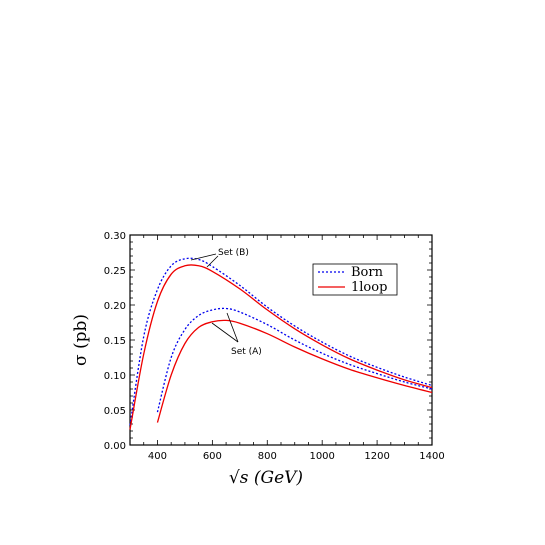 This screenshot has height=545, width=545. What do you see at coordinates (232, 327) in the screenshot?
I see `set-a-pointer-born` at bounding box center [232, 327].